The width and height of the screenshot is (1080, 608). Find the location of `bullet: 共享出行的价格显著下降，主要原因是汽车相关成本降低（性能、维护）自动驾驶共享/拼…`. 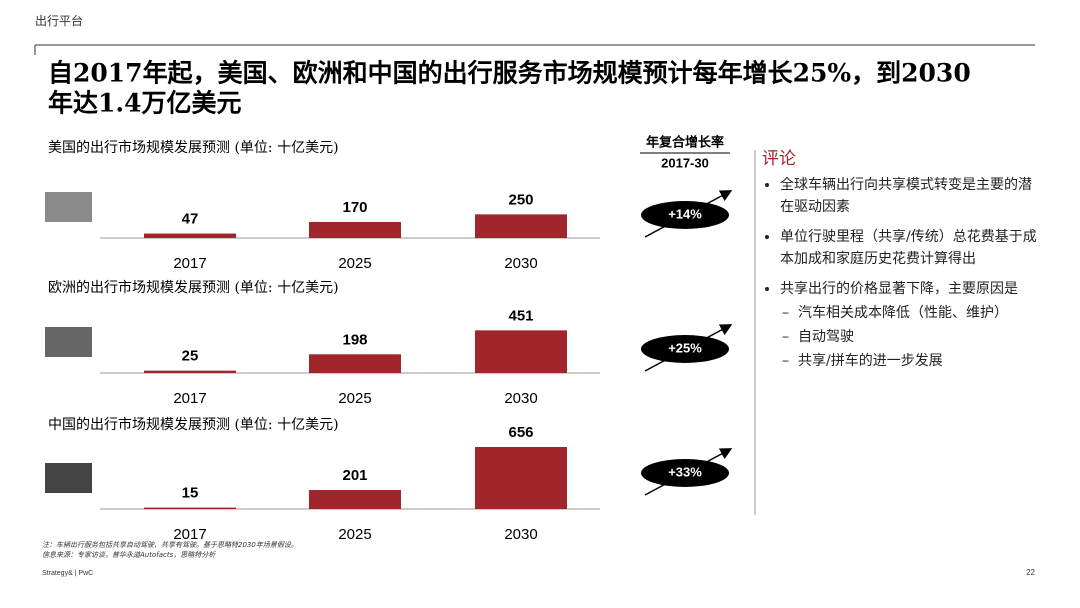

bullet: 共享出行的价格显著下降，主要原因是汽车相关成本降低（性能、维护）自动驾驶共享/拼… is located at coordinates (911, 325).